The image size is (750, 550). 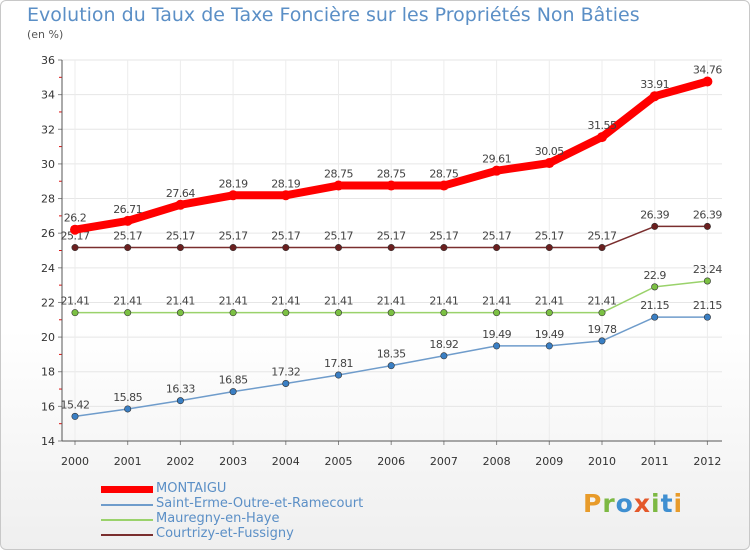 What do you see at coordinates (602, 125) in the screenshot?
I see `data-label: 31.55` at bounding box center [602, 125].